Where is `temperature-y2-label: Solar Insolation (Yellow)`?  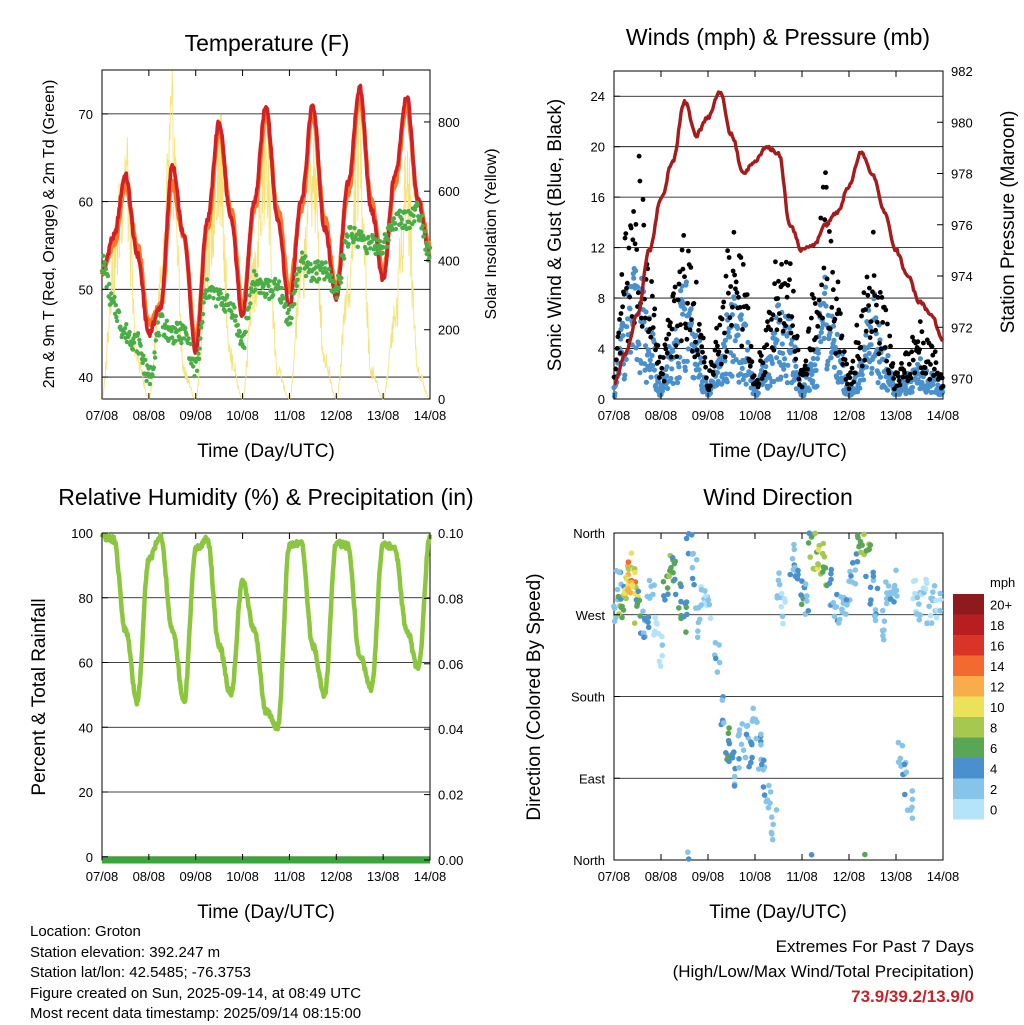 temperature-y2-label: Solar Insolation (Yellow) is located at coordinates (491, 233).